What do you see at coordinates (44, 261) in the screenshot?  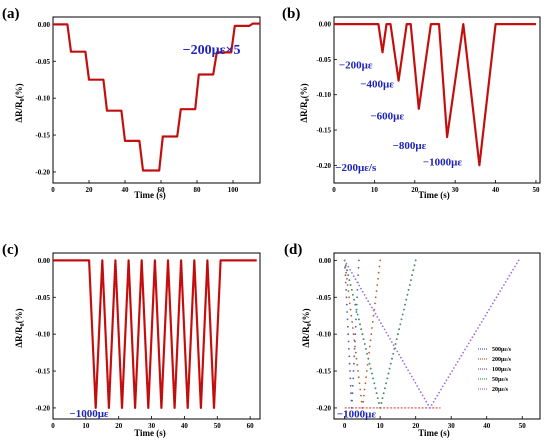 I see `y-tick-label-c: 0.00` at bounding box center [44, 261].